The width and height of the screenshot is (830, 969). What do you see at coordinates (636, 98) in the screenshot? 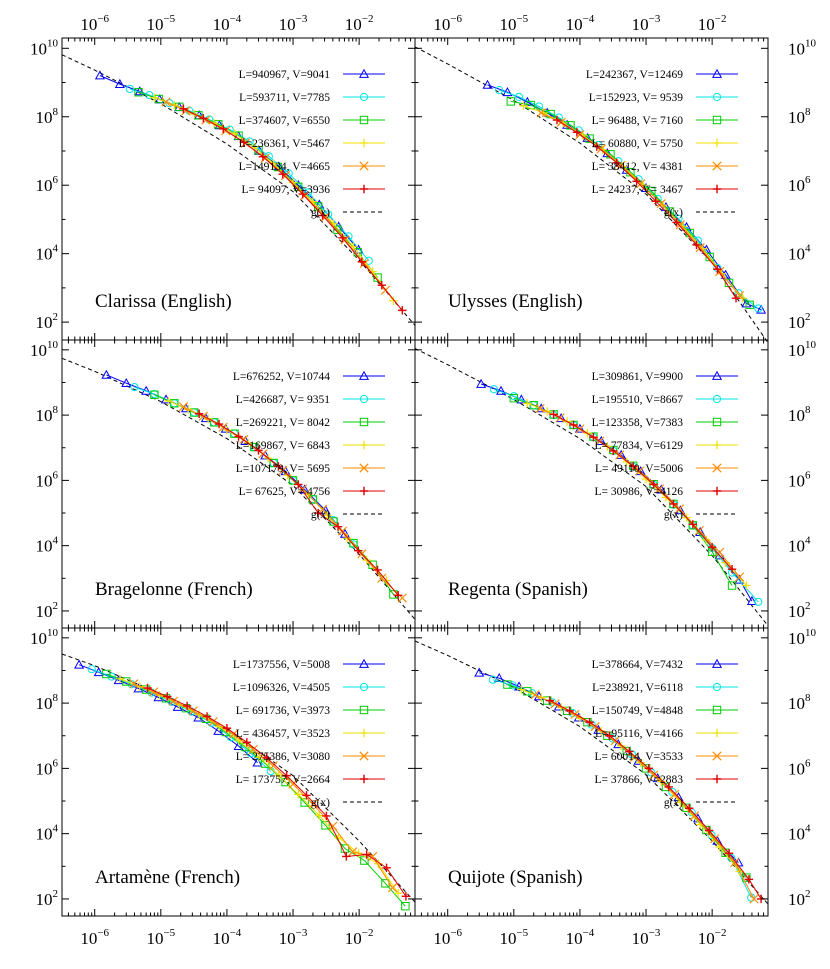
I see `legend-label: L=152923, V= 9539` at bounding box center [636, 98].